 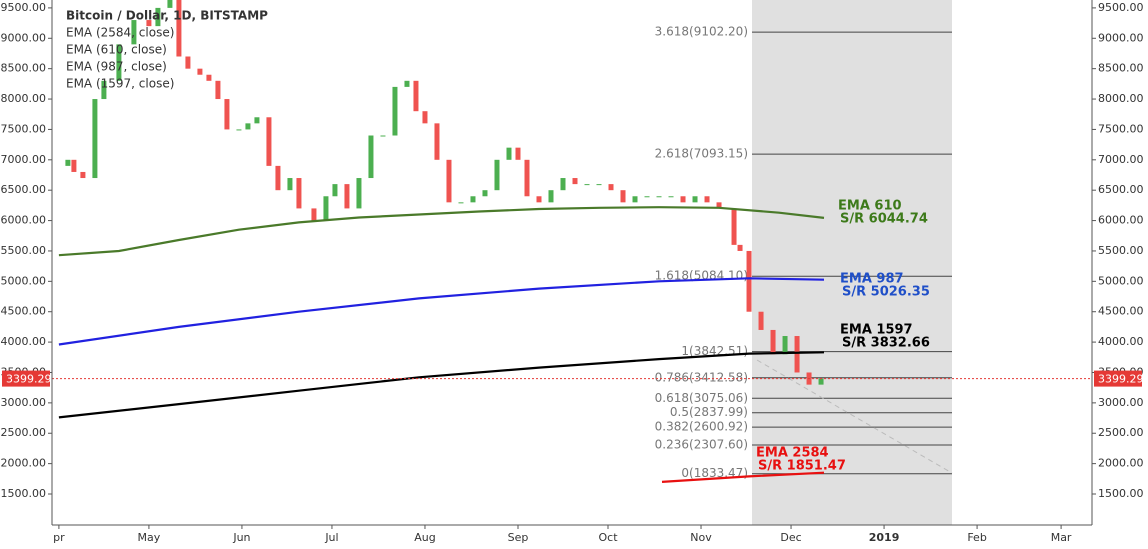 I want to click on y-tick-label: 6500.00, so click(x=1121, y=189).